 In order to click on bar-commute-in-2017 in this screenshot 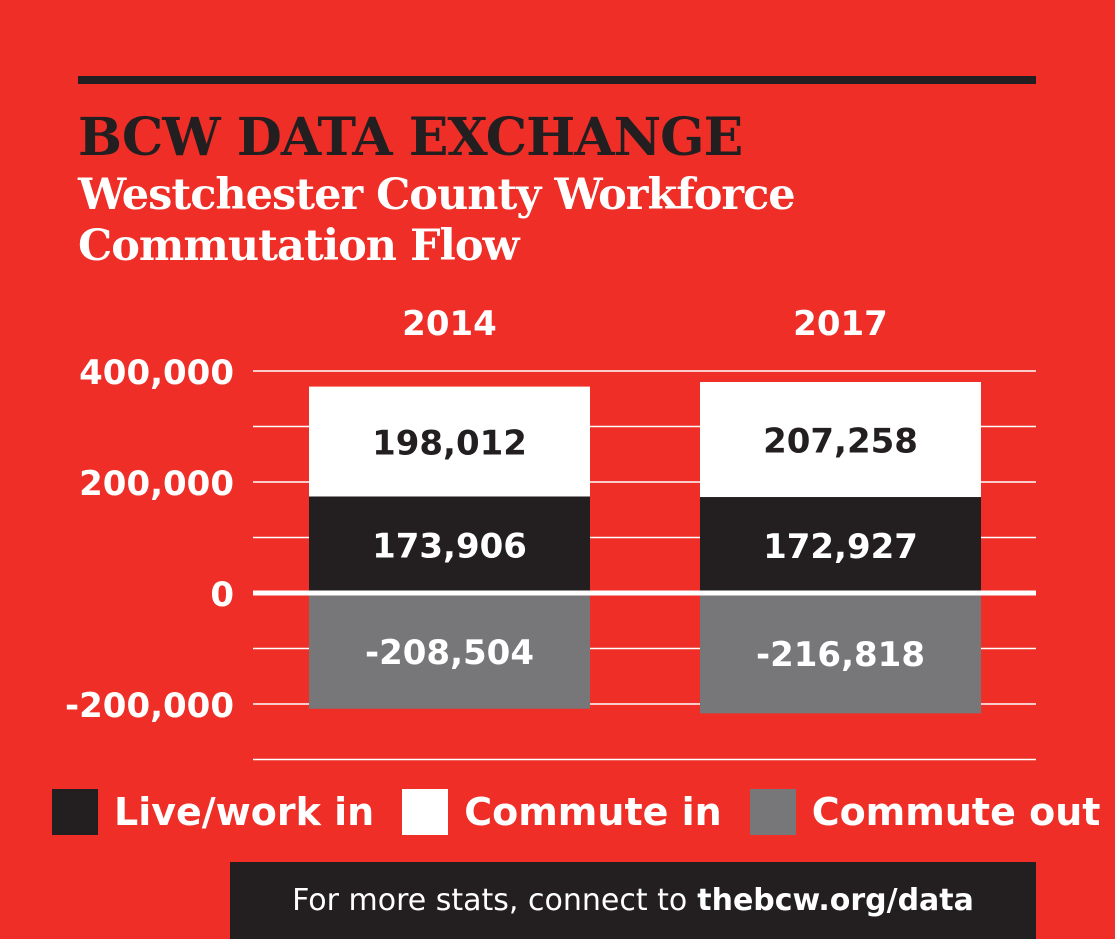, I will do `click(840, 439)`.